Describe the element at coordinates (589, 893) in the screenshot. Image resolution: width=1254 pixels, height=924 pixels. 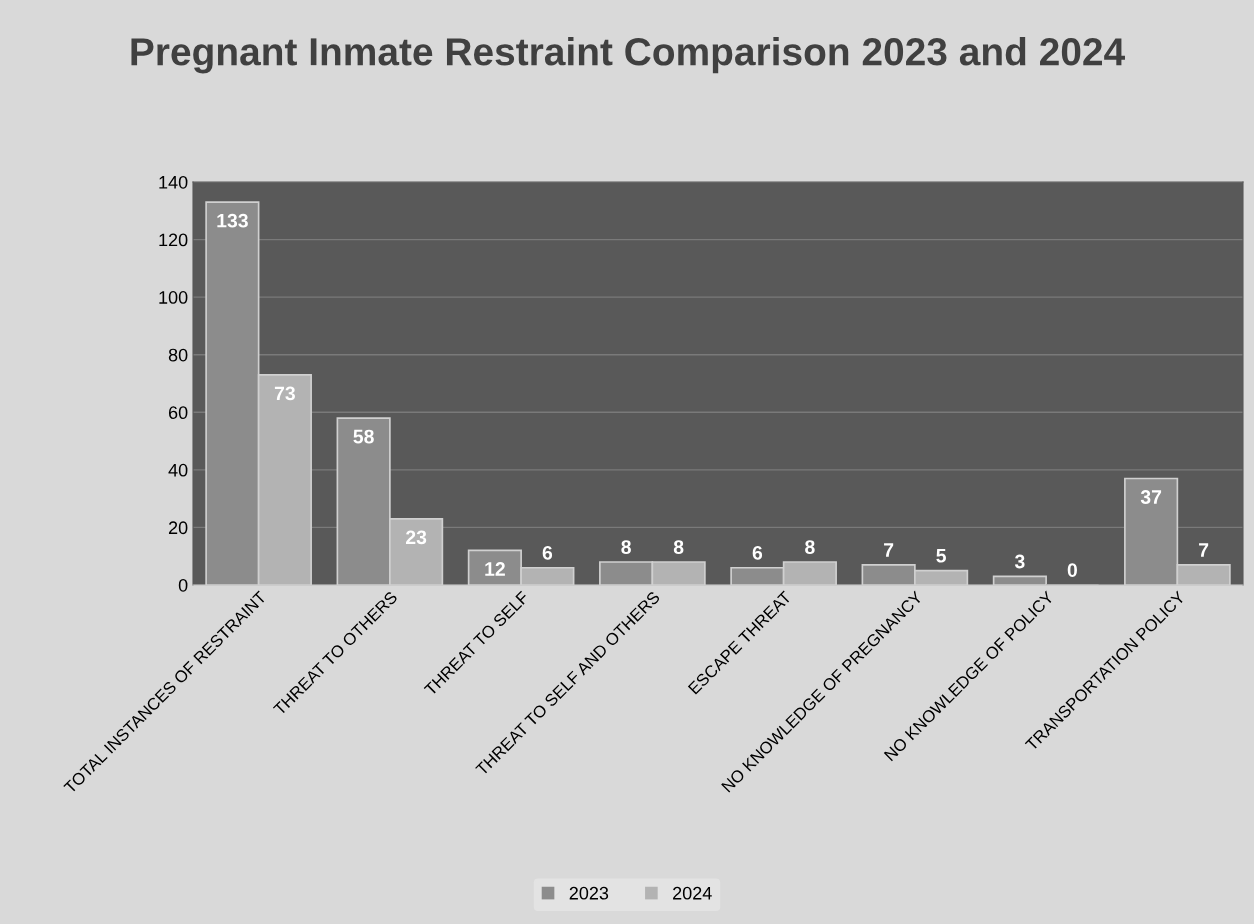
I see `legend-label: 2023` at that location.